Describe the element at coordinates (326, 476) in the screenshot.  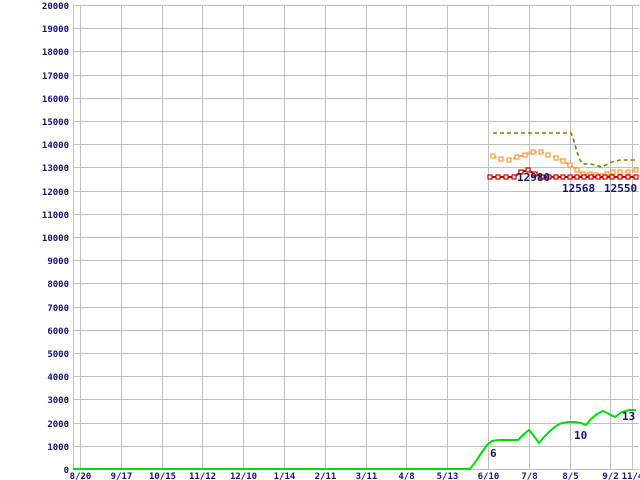
I see `x-axis-tick-label: 2/11` at that location.